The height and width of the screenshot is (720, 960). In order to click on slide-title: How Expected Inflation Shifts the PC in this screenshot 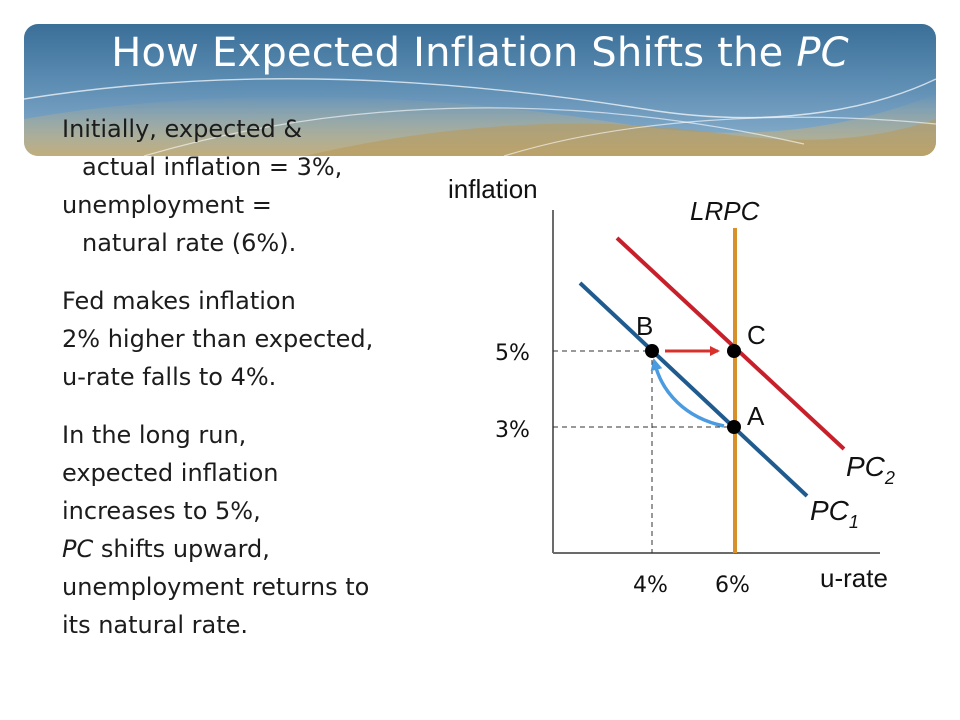, I will do `click(480, 53)`.